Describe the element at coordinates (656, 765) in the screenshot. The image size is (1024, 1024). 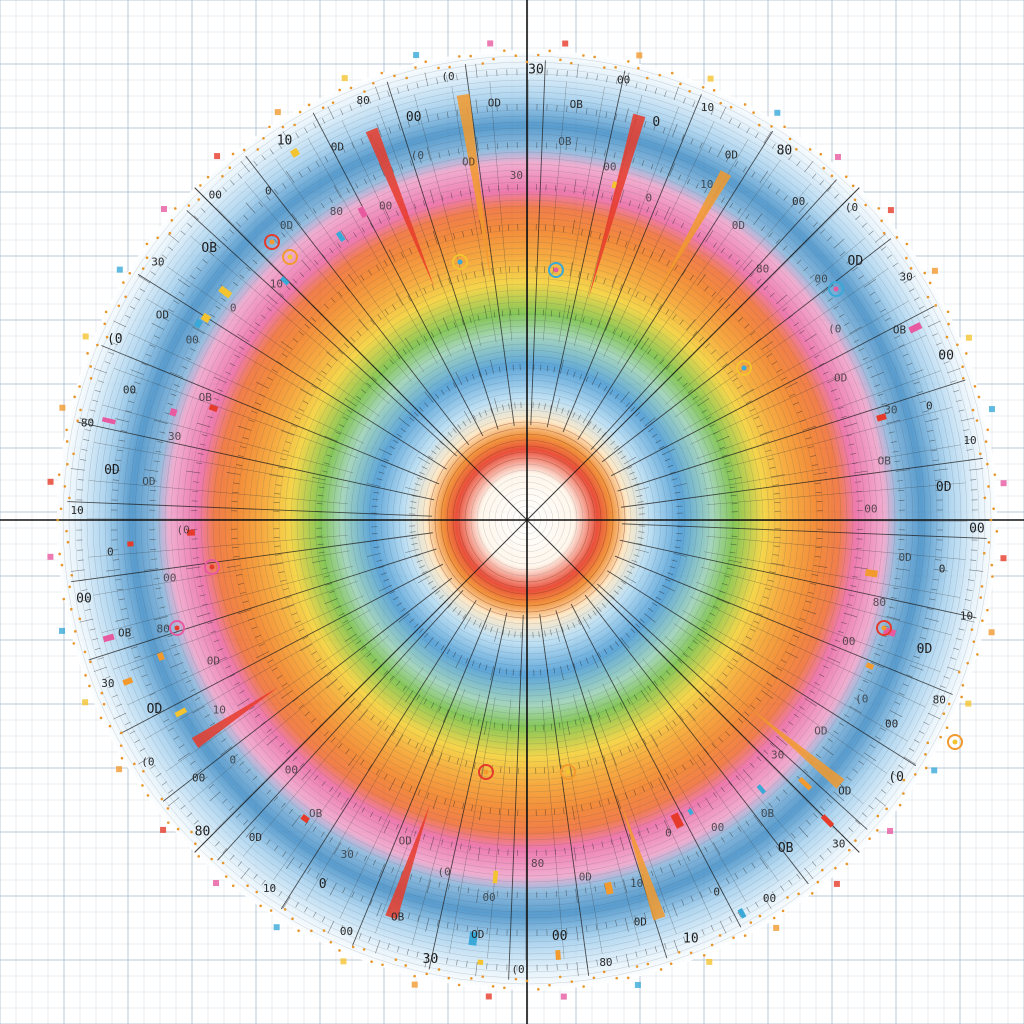
I see `radial-spoke` at that location.